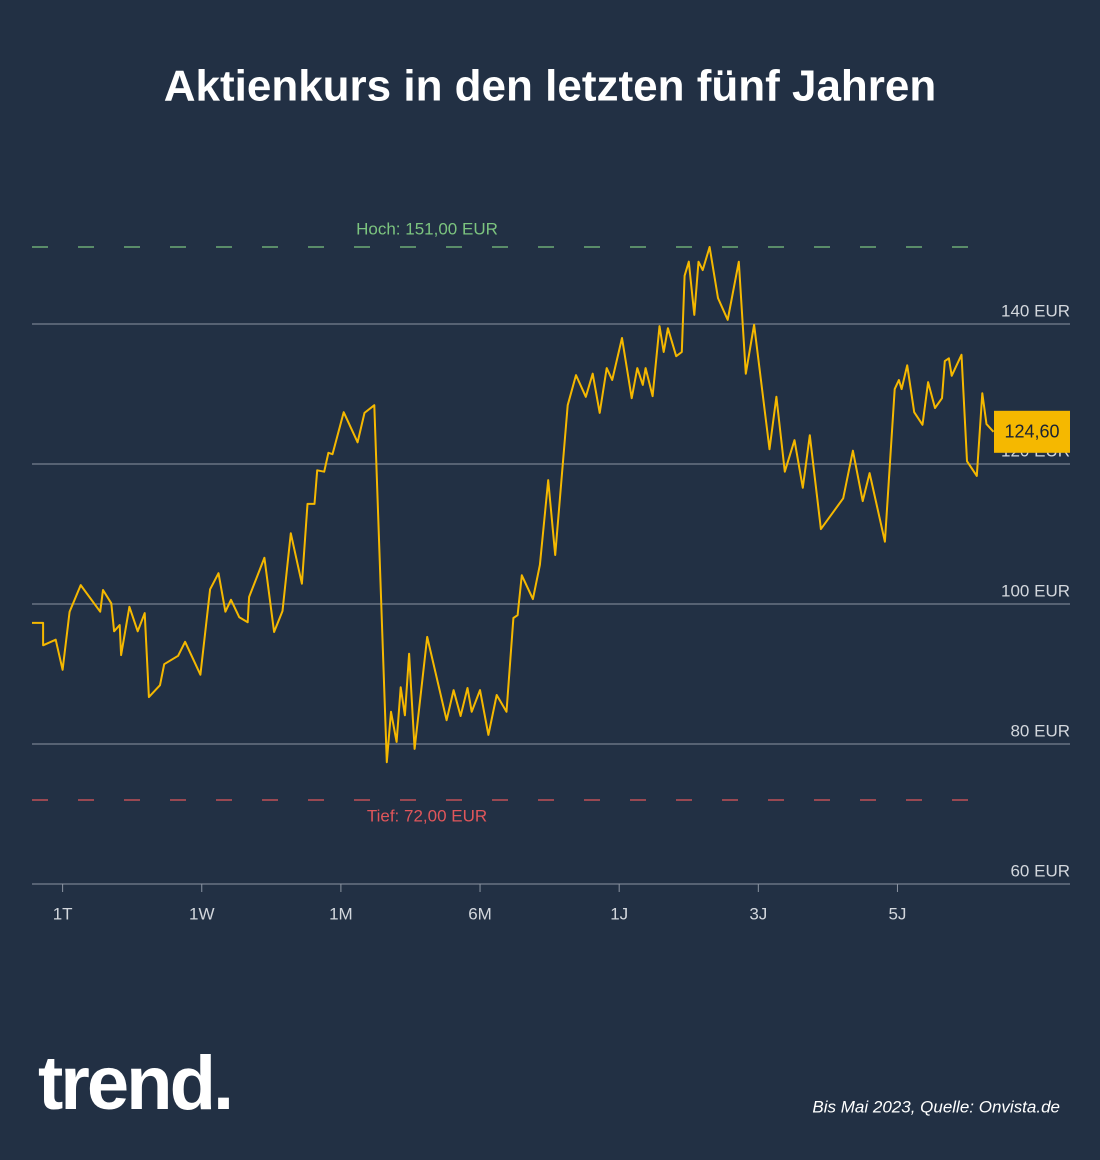  Describe the element at coordinates (1040, 870) in the screenshot. I see `y-tick-label: 60 EUR` at that location.